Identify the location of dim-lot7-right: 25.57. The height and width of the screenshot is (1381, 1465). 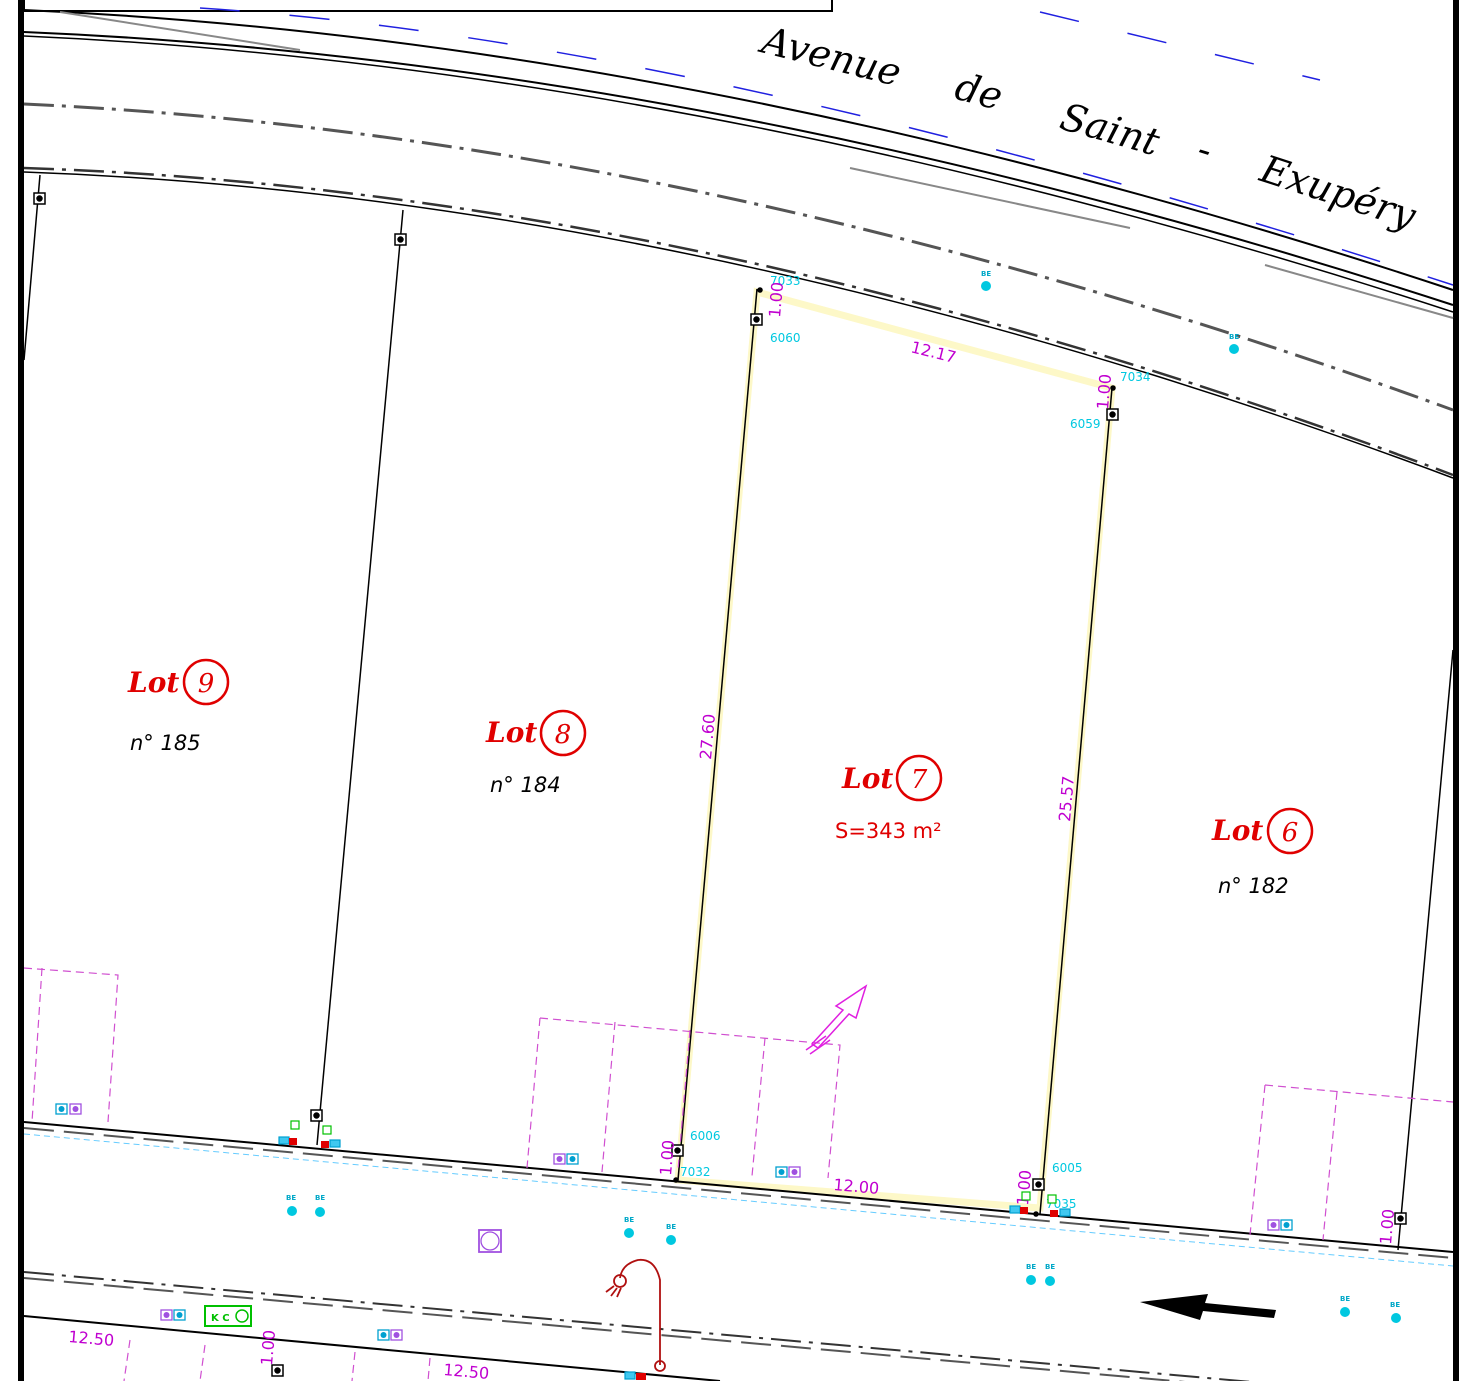
(1066, 798).